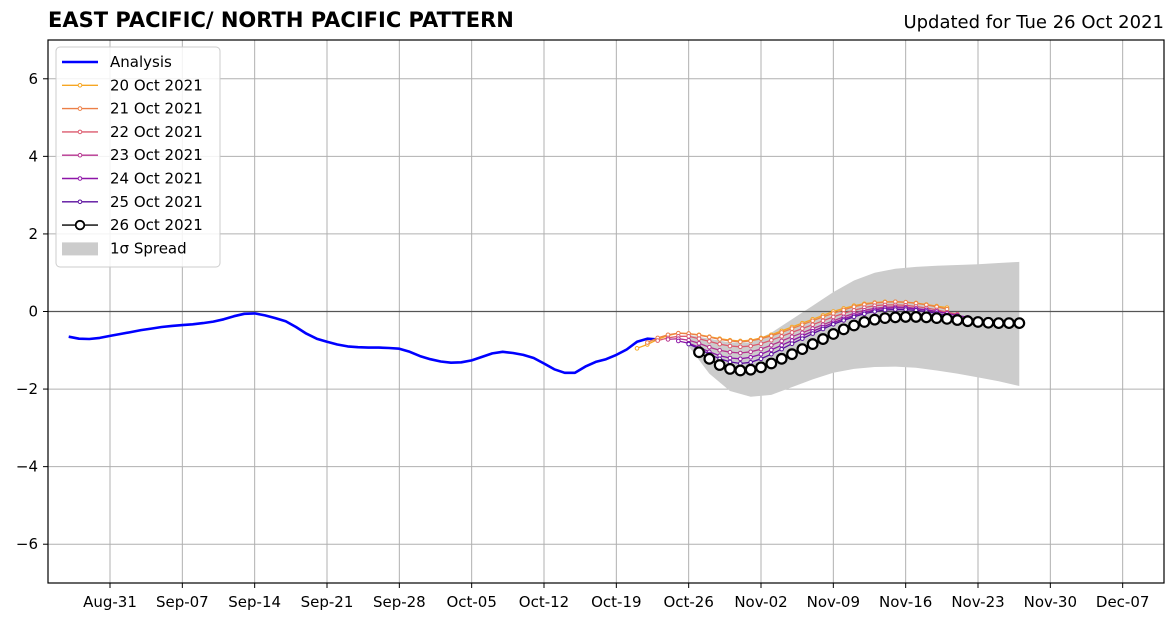 The width and height of the screenshot is (1176, 622). I want to click on legend-label: 24 Oct 2021, so click(156, 179).